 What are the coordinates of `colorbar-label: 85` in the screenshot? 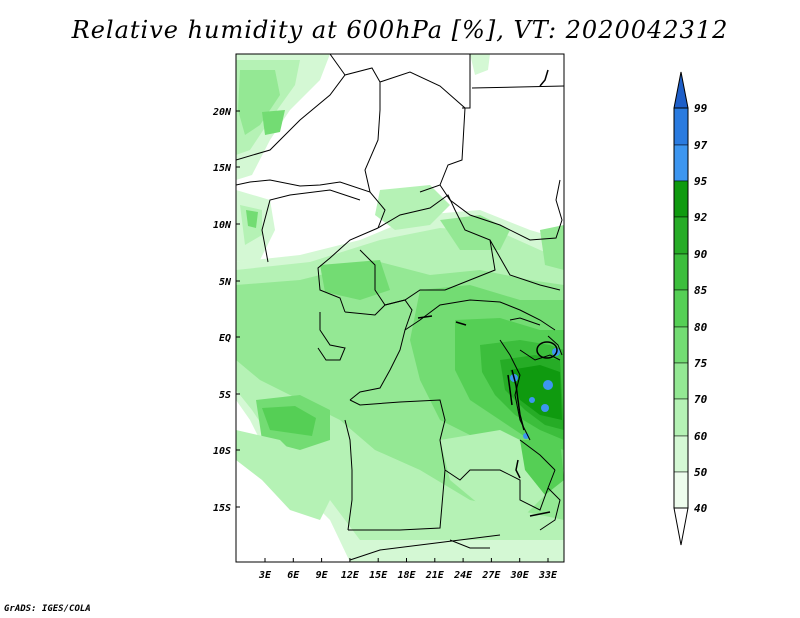 It's located at (701, 290).